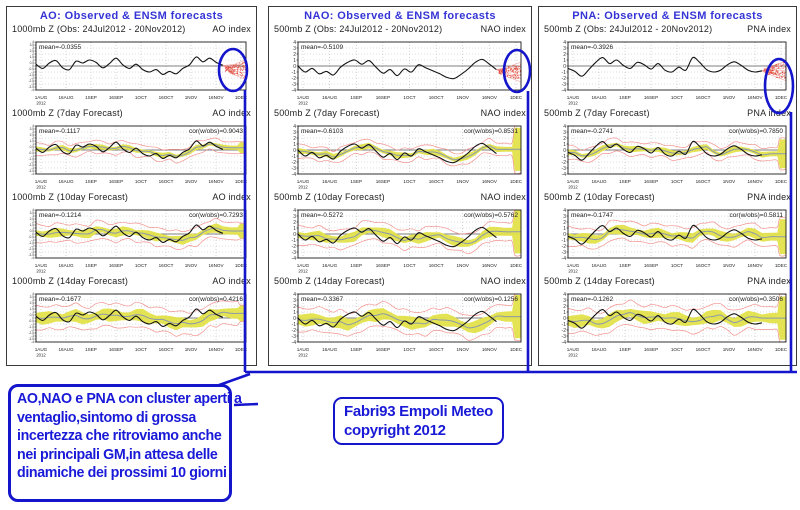 This screenshot has height=510, width=800. What do you see at coordinates (419, 421) in the screenshot?
I see `credit-box: Fabri93 Empoli Meteo copyright 2012` at bounding box center [419, 421].